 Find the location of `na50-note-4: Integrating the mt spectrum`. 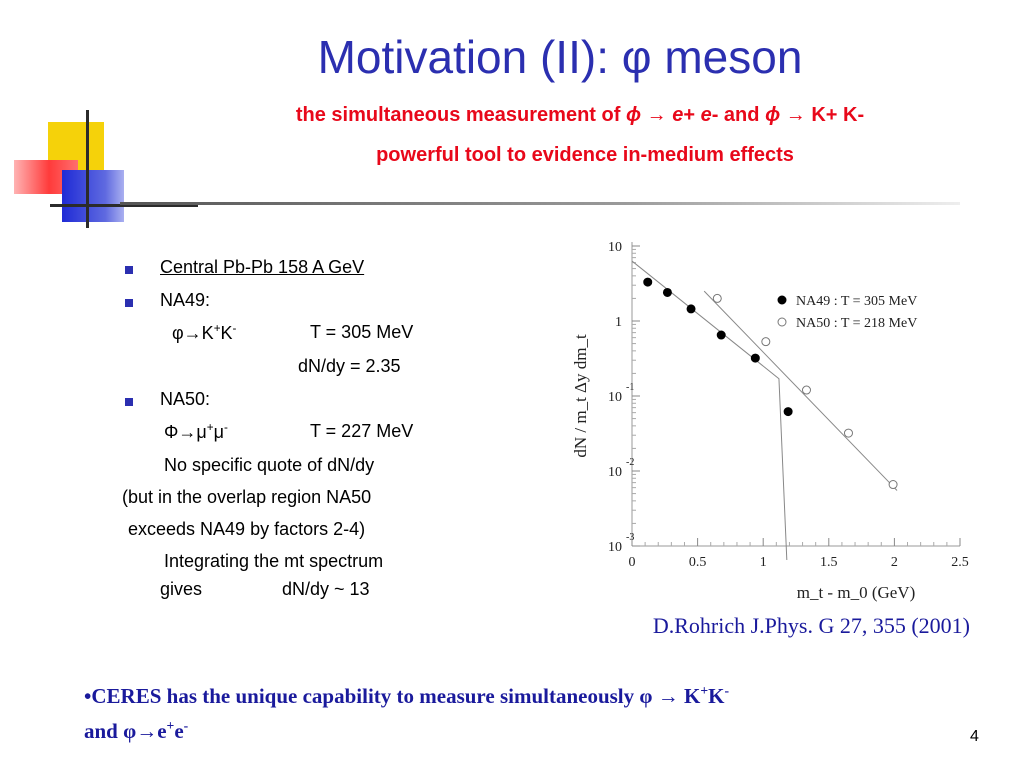

na50-note-4: Integrating the mt spectrum is located at coordinates (274, 561).